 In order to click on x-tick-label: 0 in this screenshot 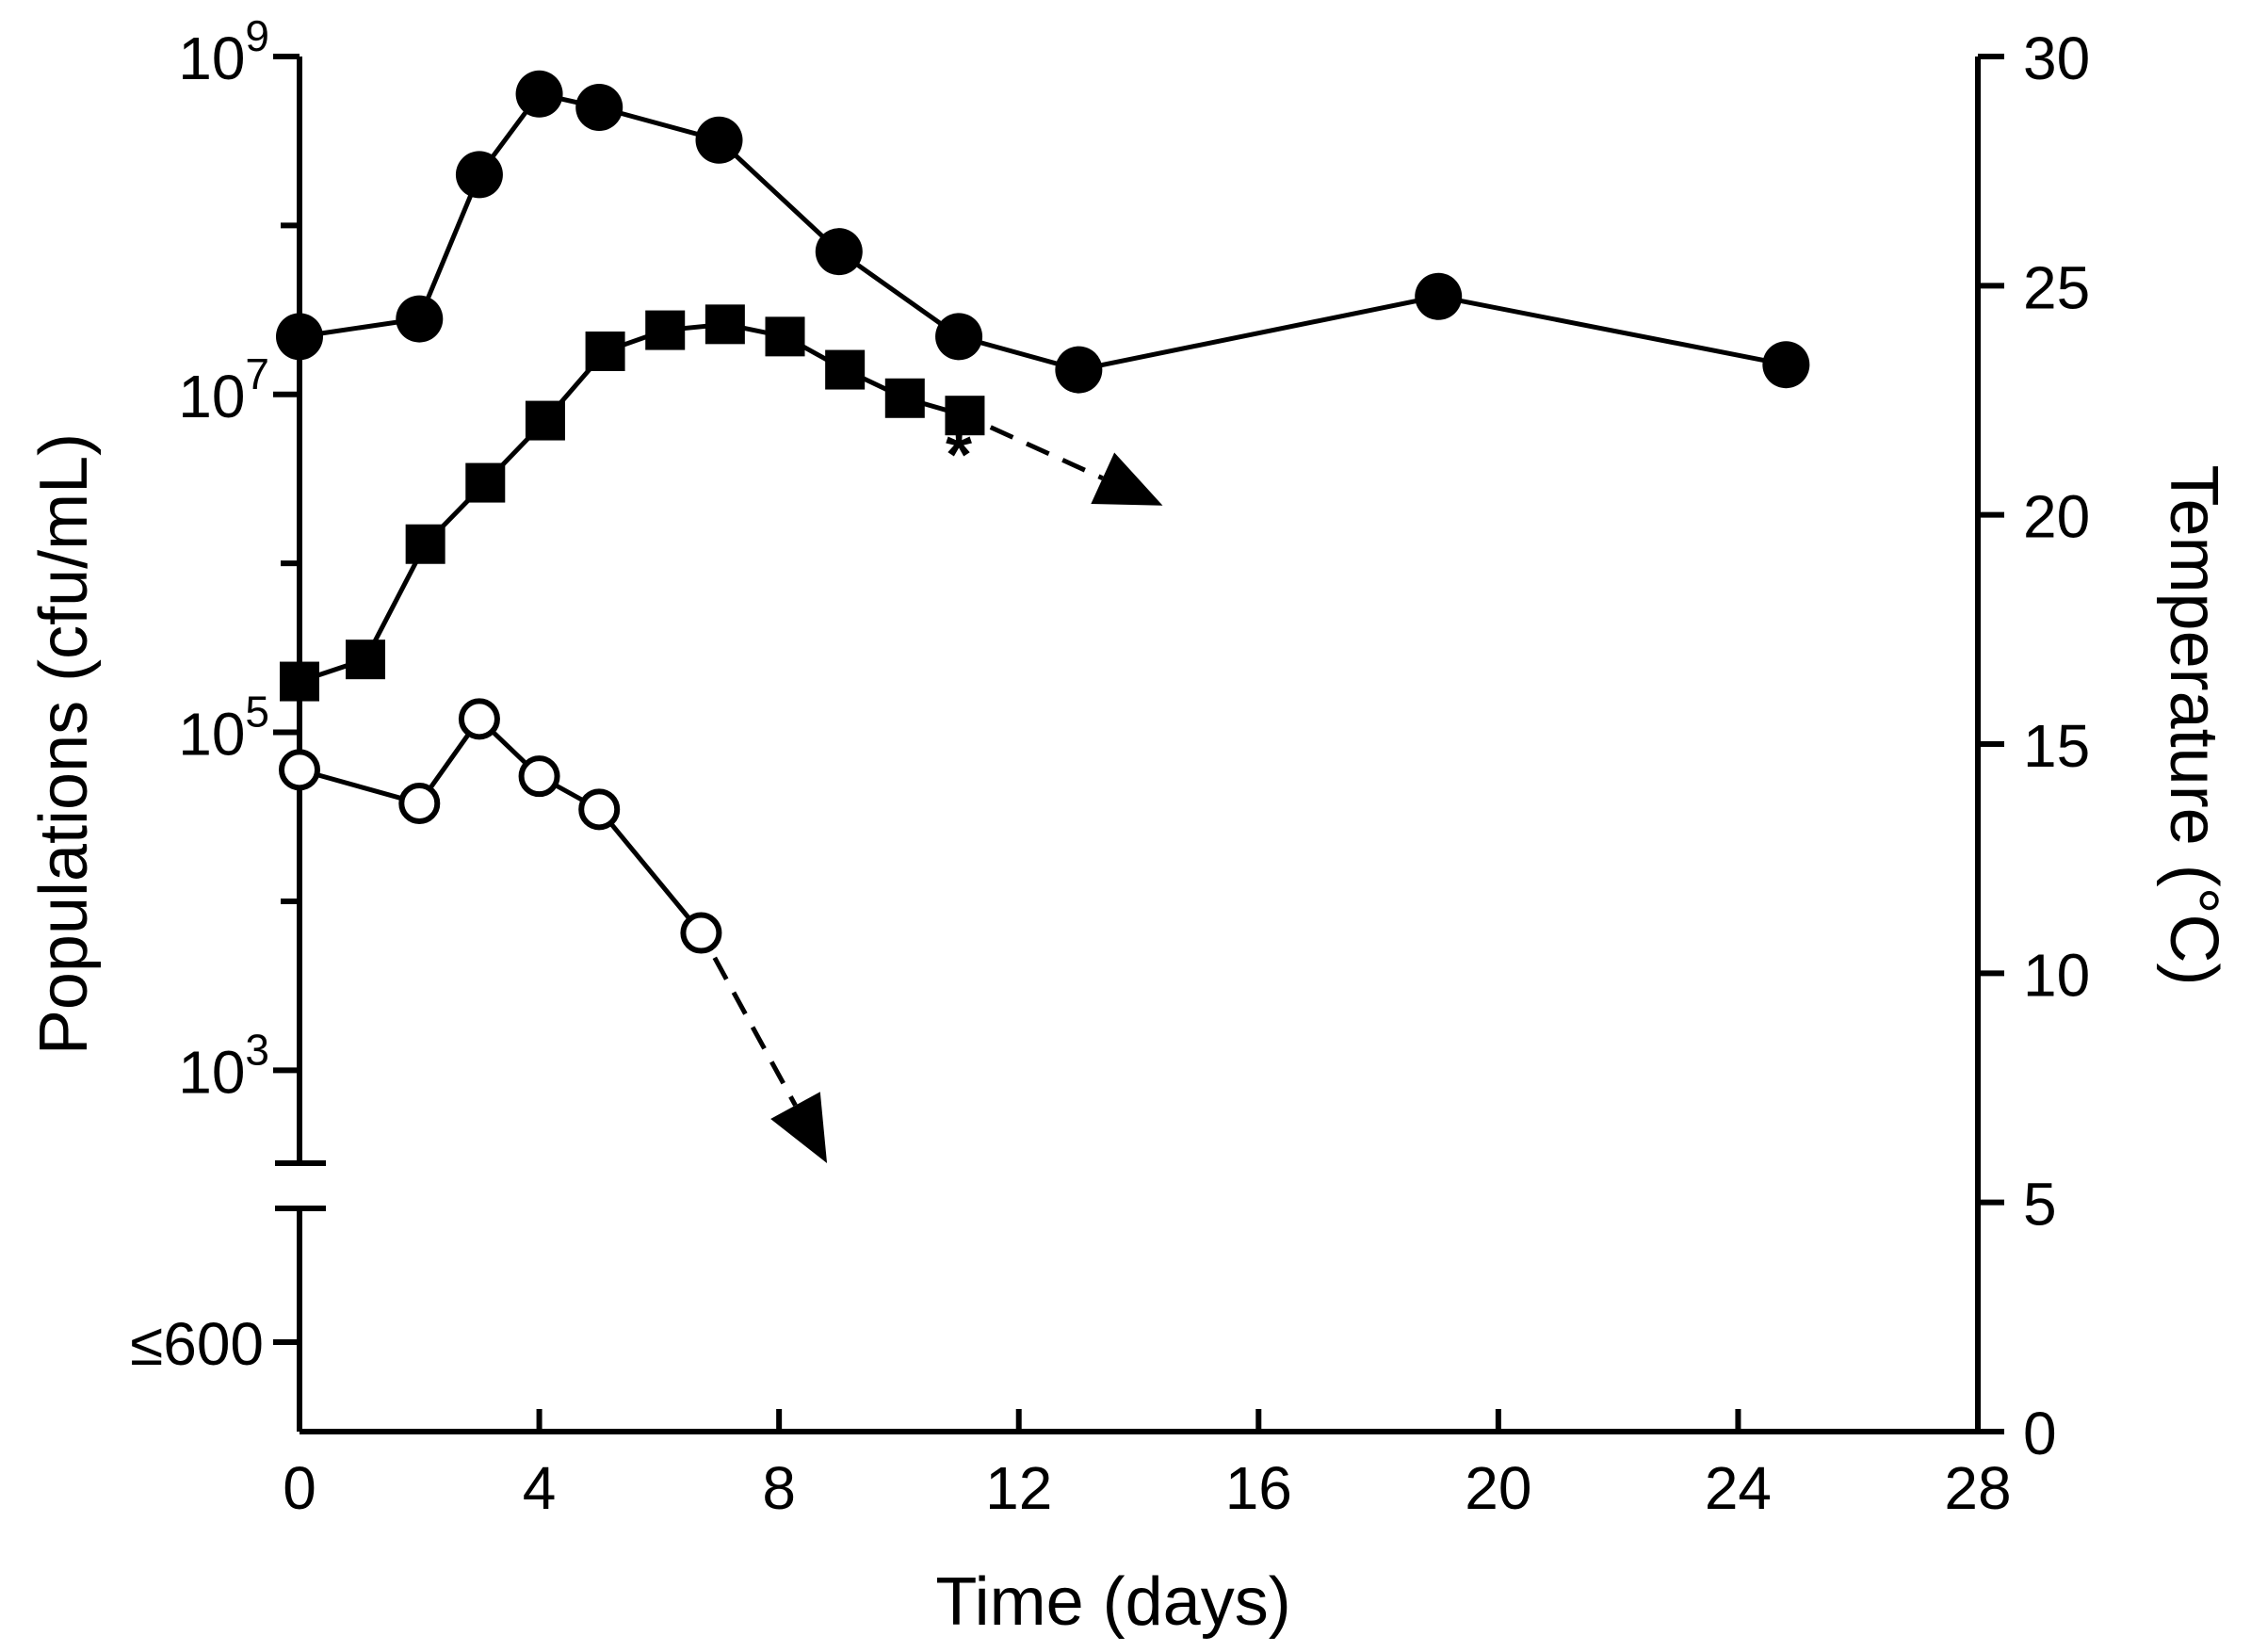, I will do `click(299, 1488)`.